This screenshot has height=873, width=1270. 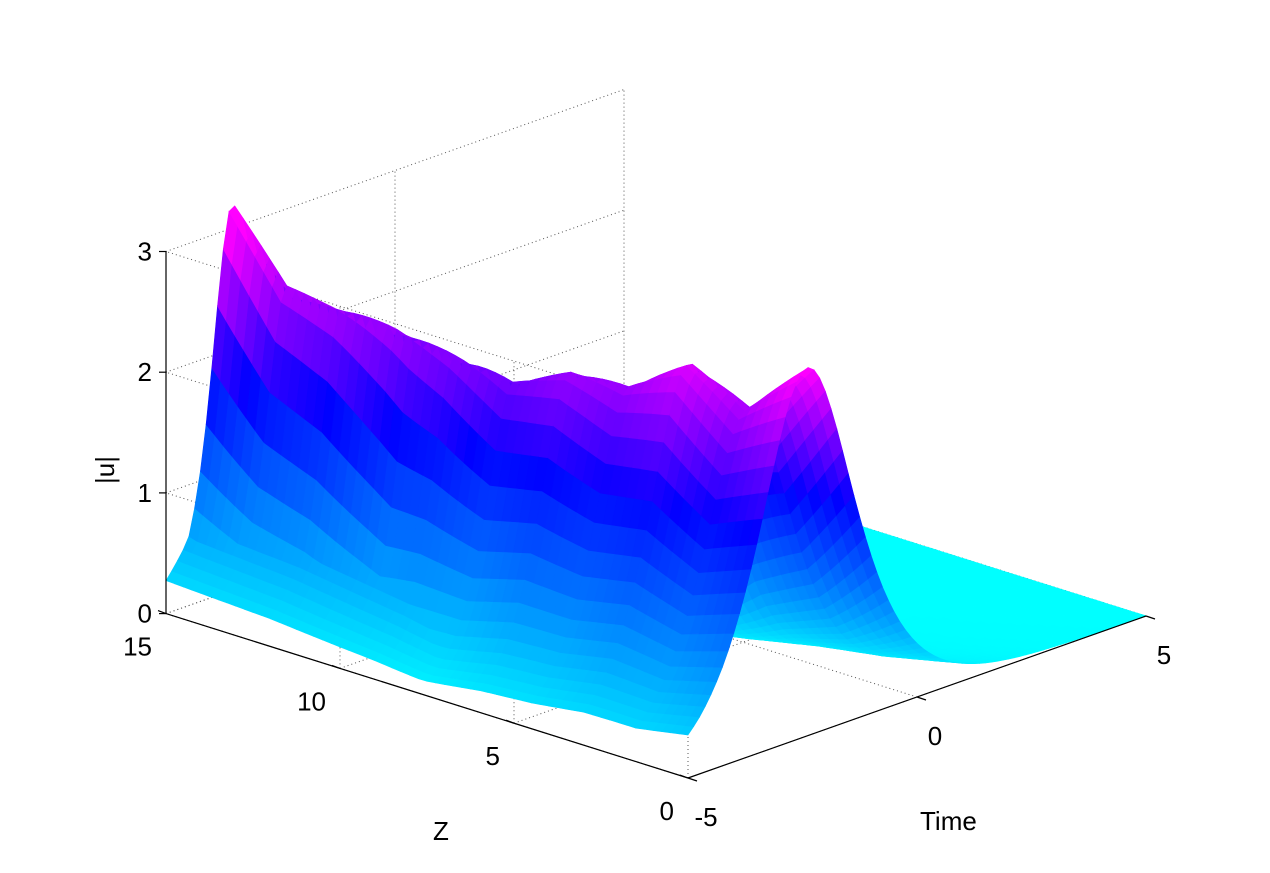 What do you see at coordinates (145, 493) in the screenshot?
I see `z-tick-label: 1` at bounding box center [145, 493].